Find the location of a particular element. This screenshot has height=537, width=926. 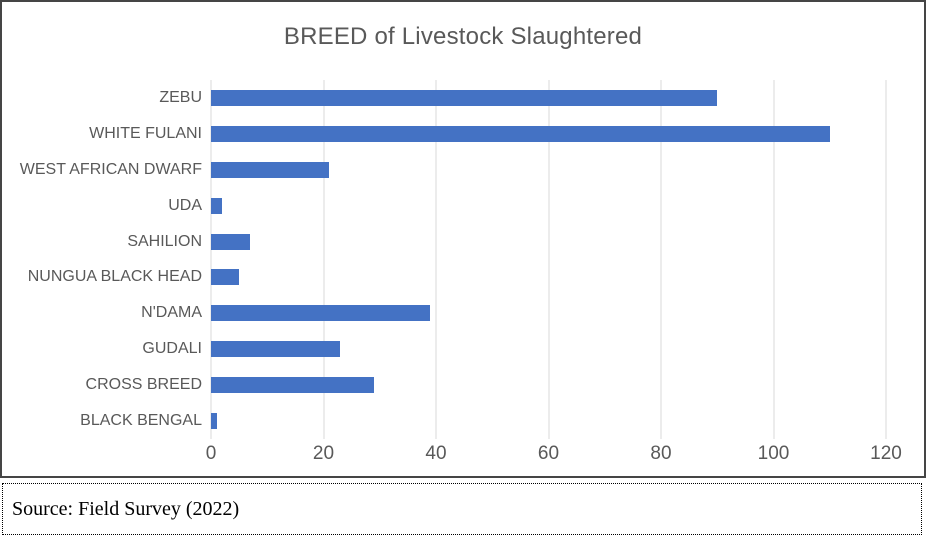

bar-row-white-fulani is located at coordinates (548, 134).